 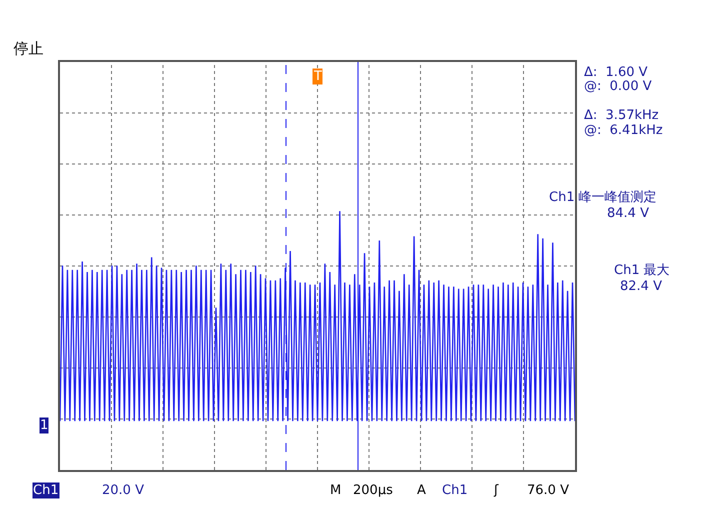 What do you see at coordinates (628, 213) in the screenshot?
I see `text: 84.4 V` at bounding box center [628, 213].